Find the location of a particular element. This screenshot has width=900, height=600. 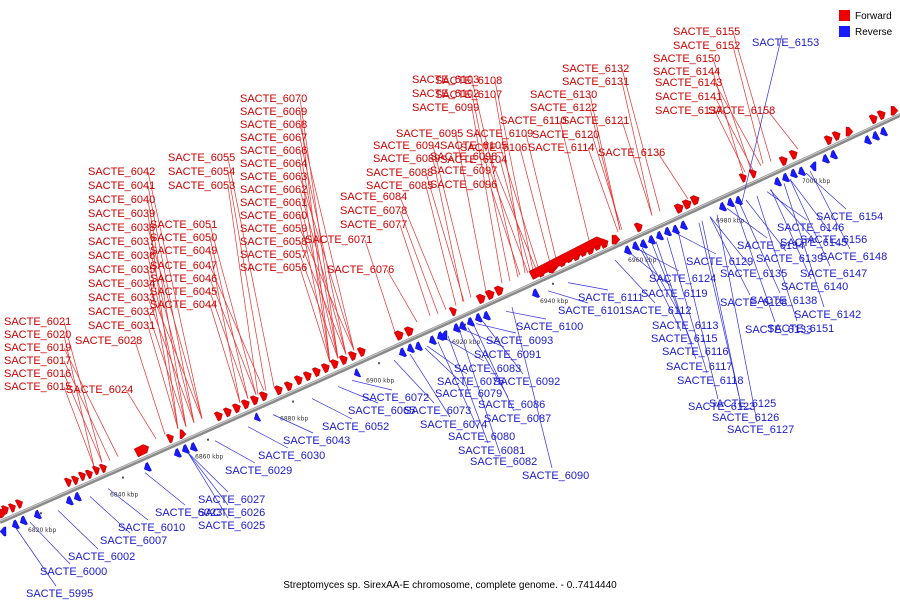

forward-gene-label: SACTE_6137 is located at coordinates (688, 111).